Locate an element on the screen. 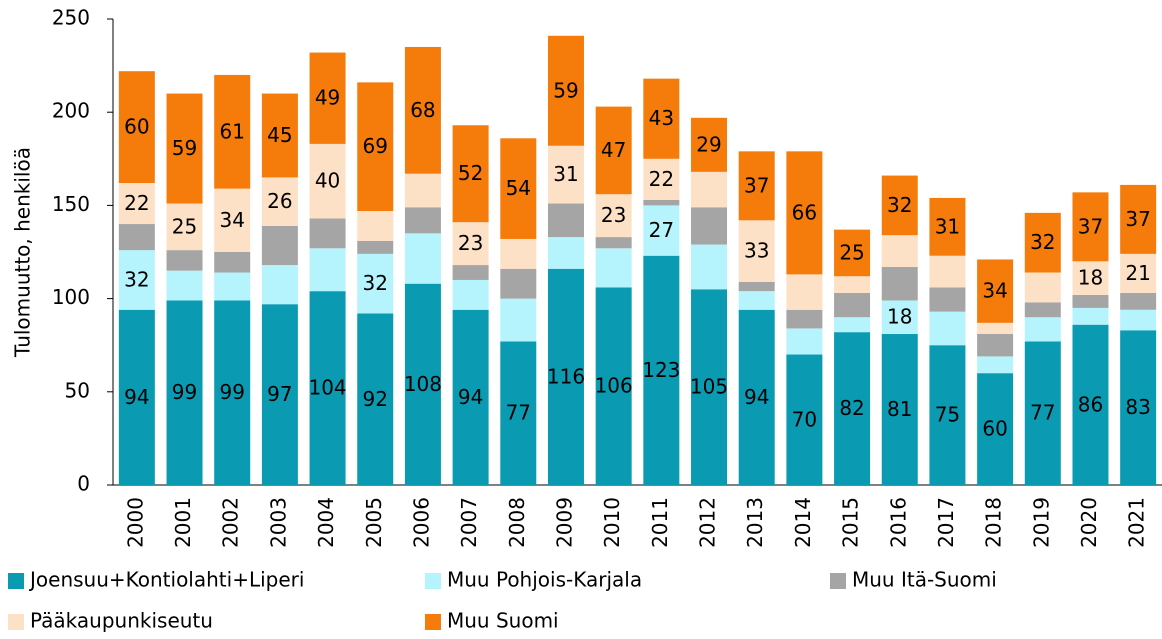  data-label: 45 is located at coordinates (279, 135).